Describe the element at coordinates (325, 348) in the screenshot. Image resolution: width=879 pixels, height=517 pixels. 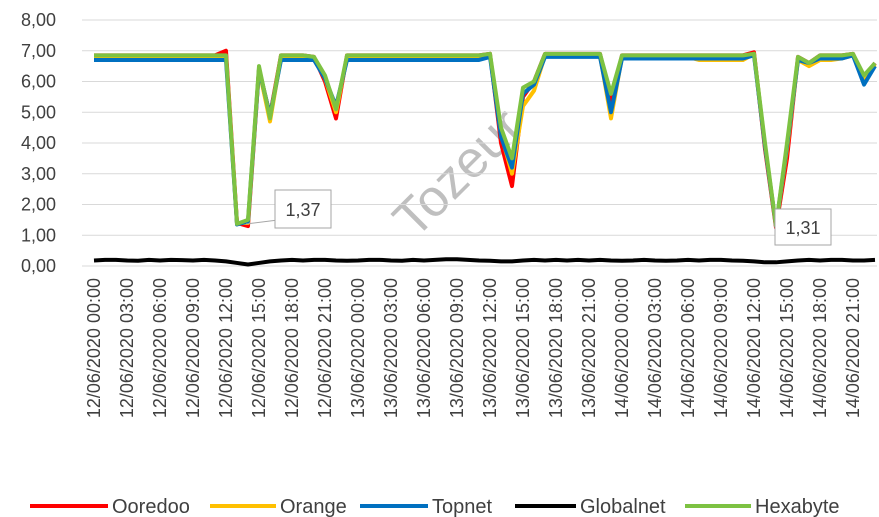
I see `x-tick-label: 12/06/2020 21:00` at that location.